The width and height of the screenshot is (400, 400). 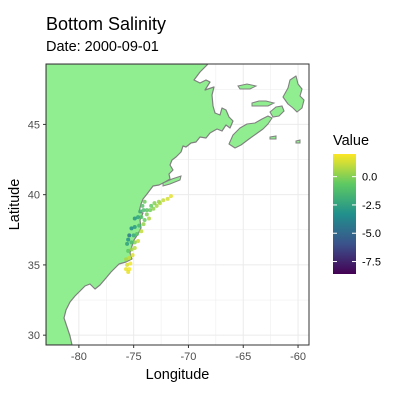 What do you see at coordinates (369, 178) in the screenshot?
I see `legend-tick-label: 0.0` at bounding box center [369, 178].